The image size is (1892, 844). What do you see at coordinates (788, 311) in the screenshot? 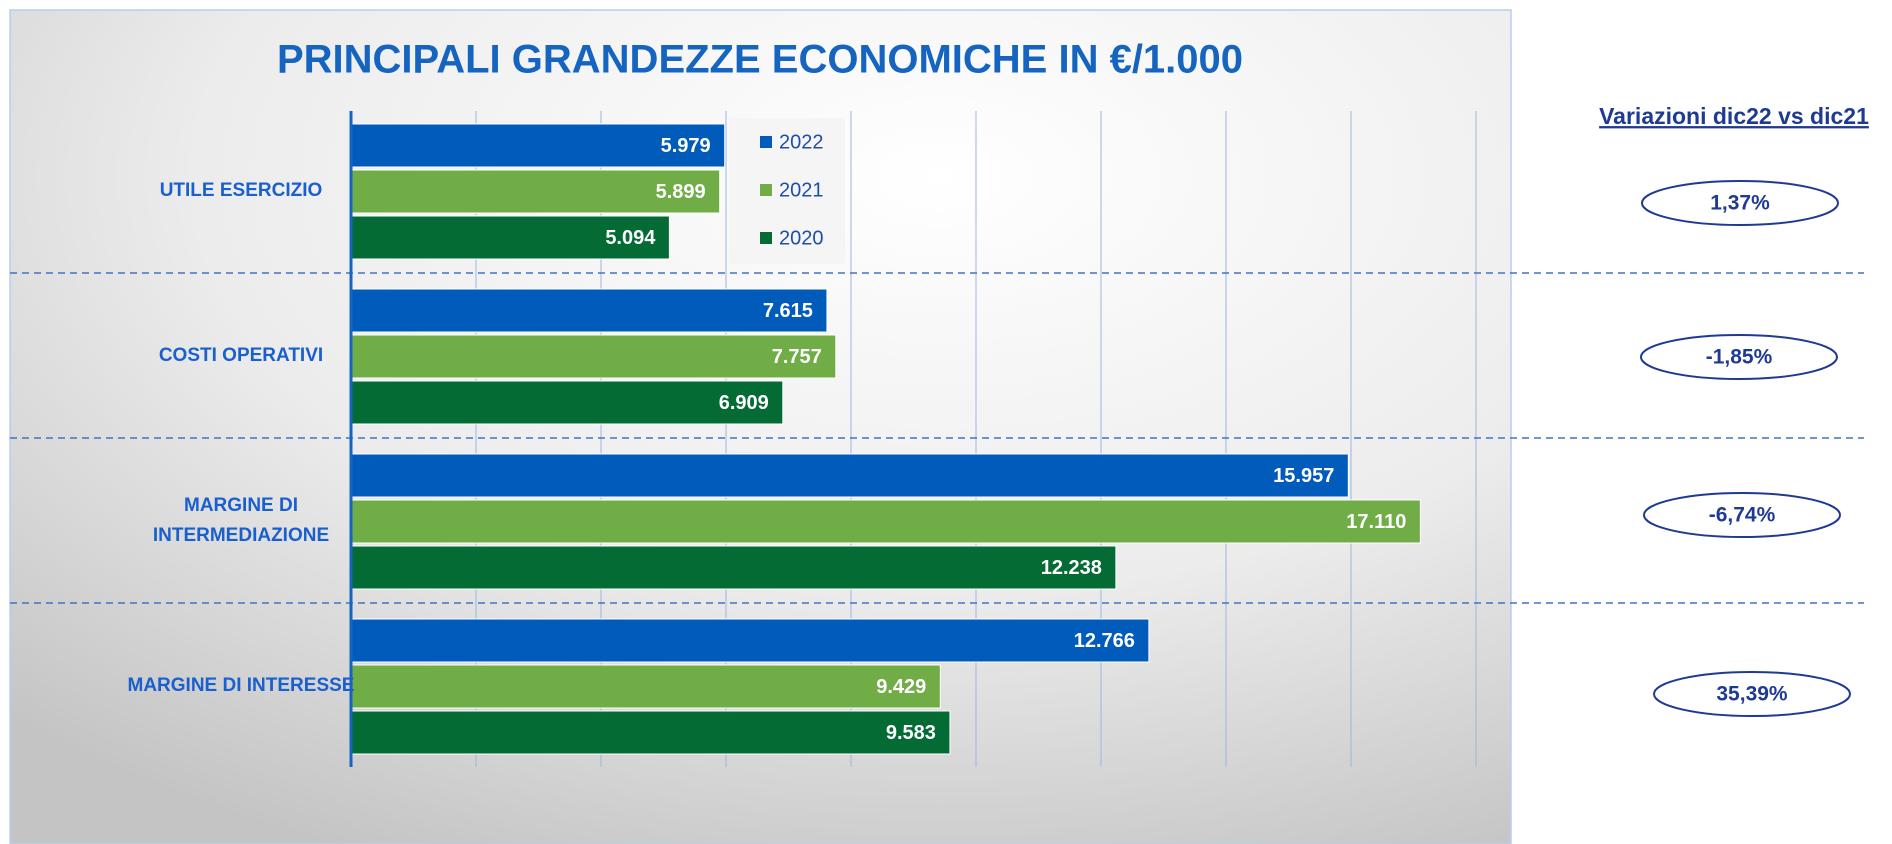
I see `data-label: 7.615` at bounding box center [788, 311].